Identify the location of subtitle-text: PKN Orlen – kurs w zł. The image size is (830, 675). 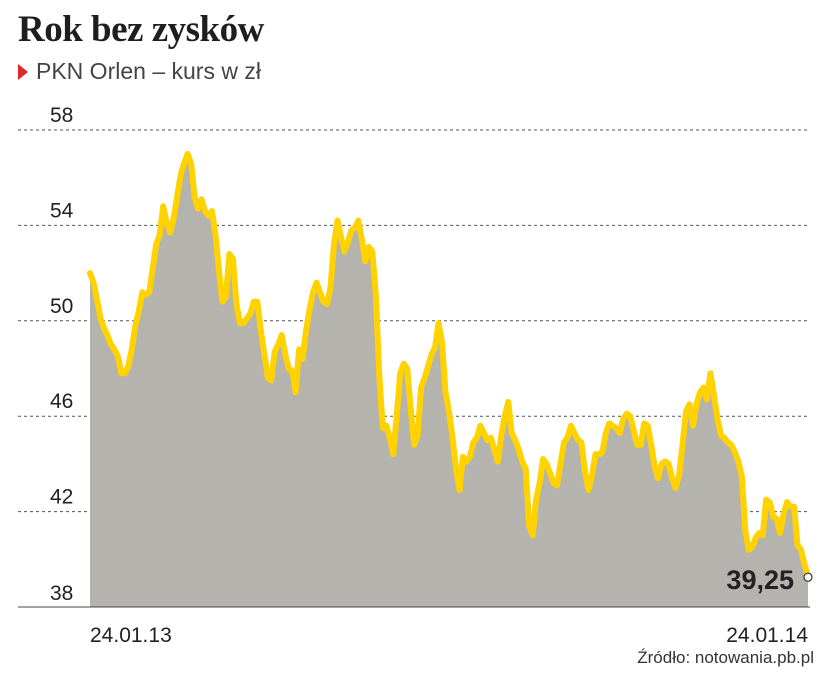
(148, 71).